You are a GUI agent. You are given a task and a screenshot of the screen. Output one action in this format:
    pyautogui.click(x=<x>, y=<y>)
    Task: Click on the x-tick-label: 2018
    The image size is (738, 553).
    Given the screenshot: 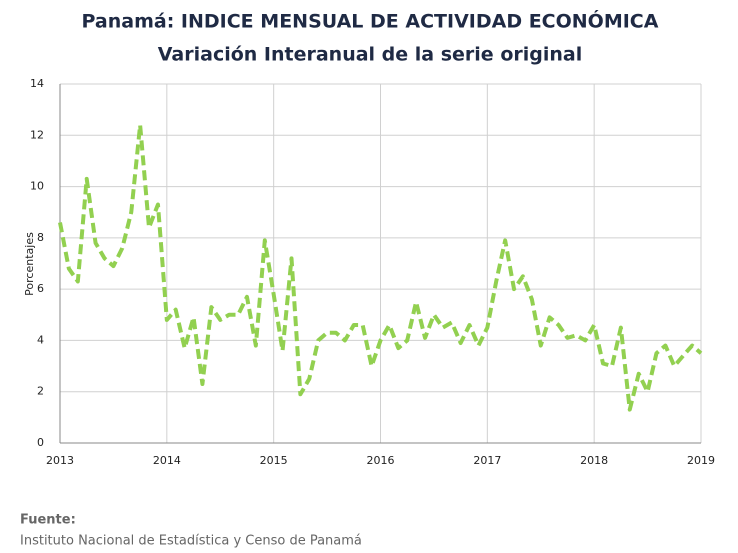 What is the action you would take?
    pyautogui.click(x=594, y=460)
    